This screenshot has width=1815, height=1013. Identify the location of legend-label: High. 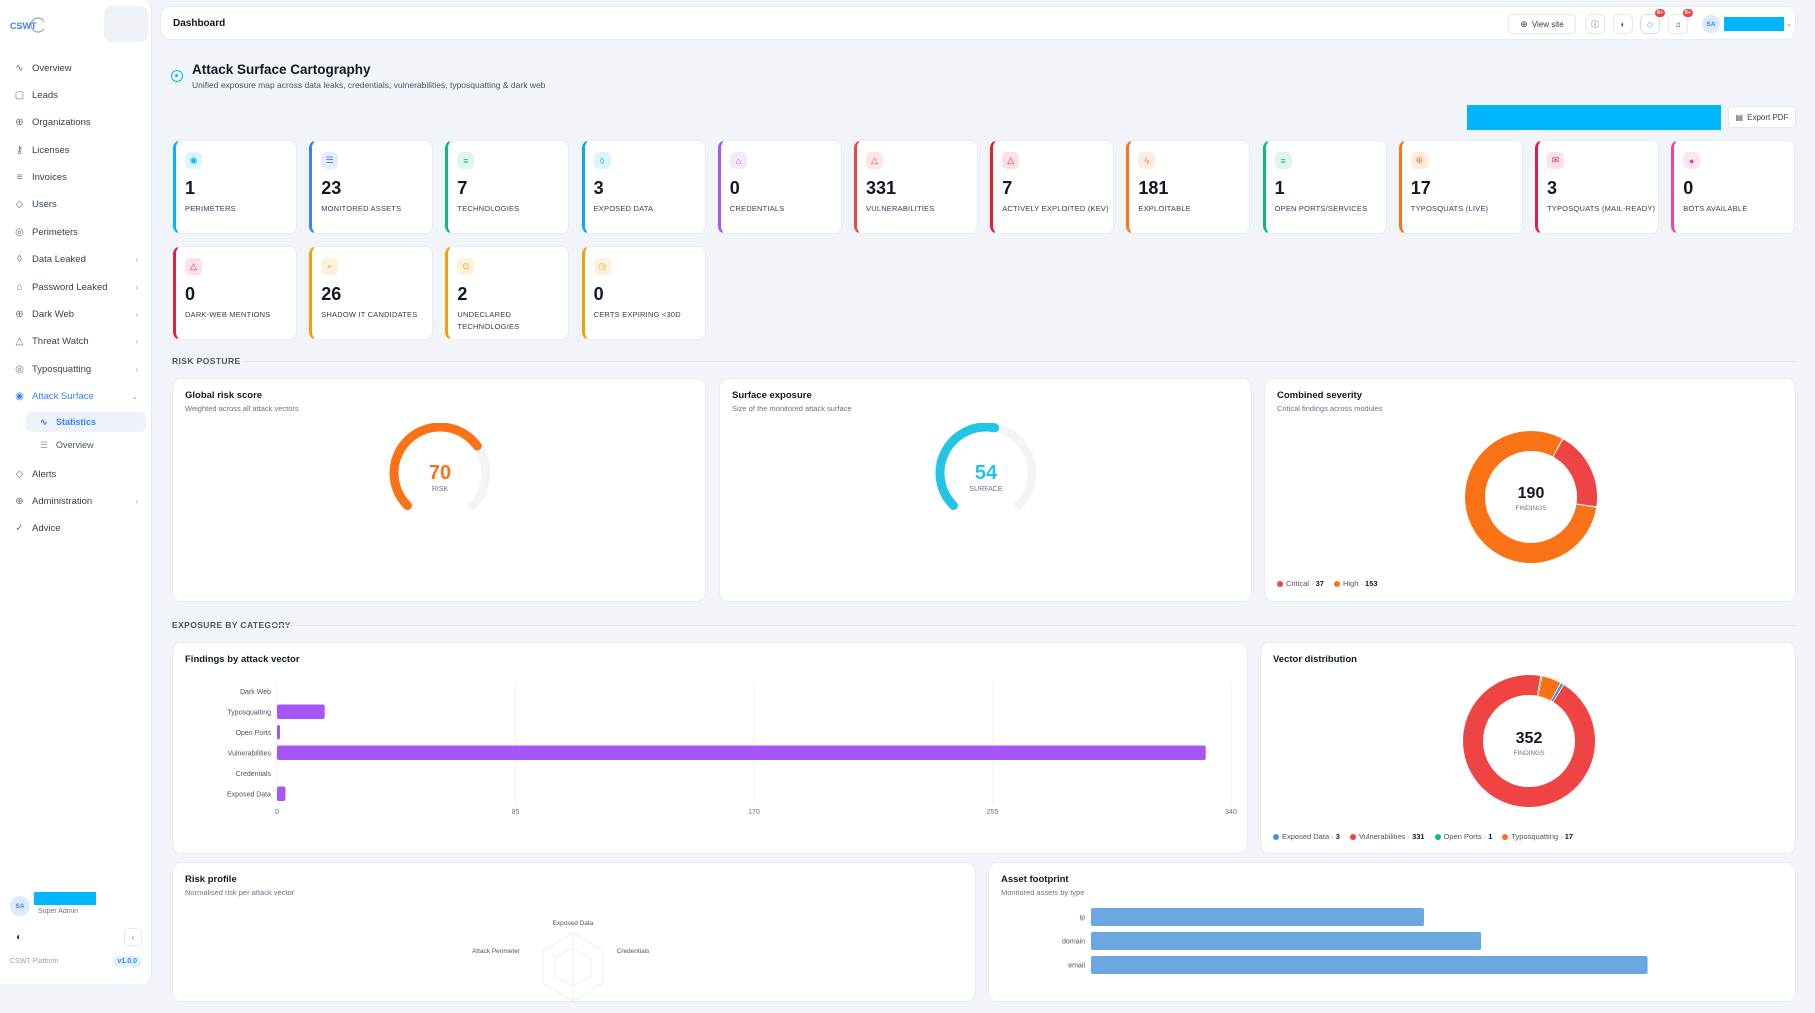
(1350, 583).